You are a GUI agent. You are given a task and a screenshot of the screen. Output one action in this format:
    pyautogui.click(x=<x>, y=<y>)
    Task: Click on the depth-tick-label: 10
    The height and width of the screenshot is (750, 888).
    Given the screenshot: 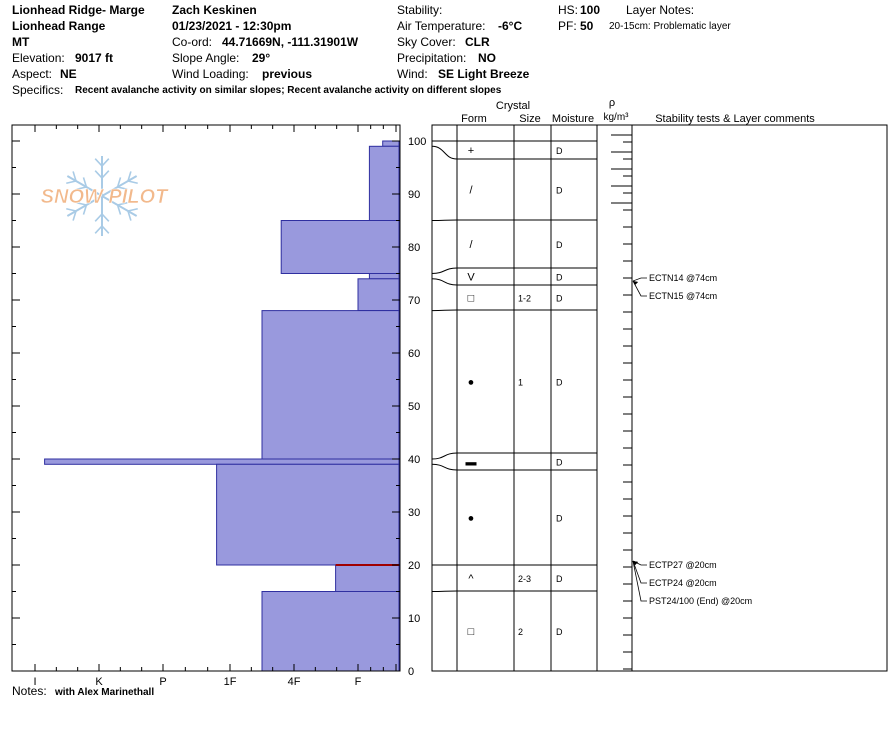 What is the action you would take?
    pyautogui.click(x=414, y=619)
    